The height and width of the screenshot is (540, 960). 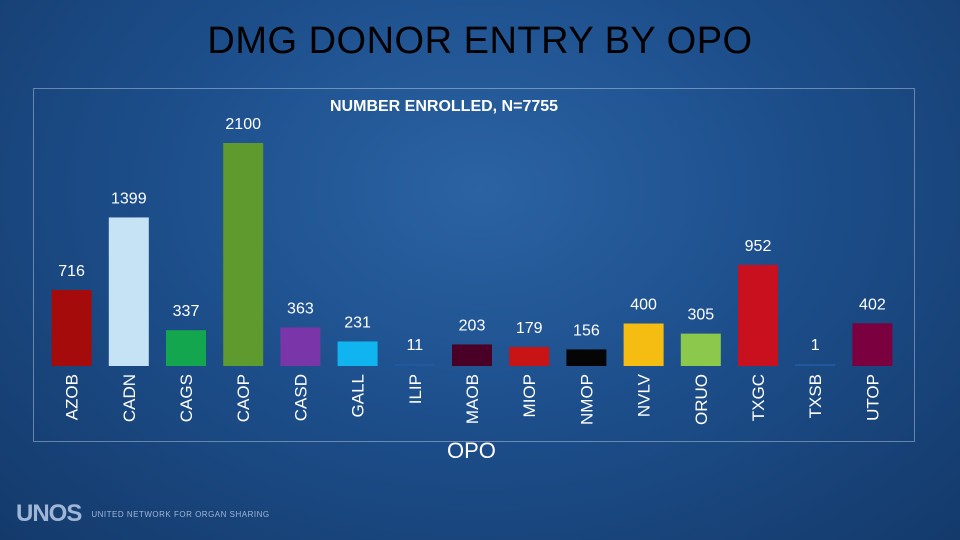 What do you see at coordinates (872, 304) in the screenshot?
I see `data-label-utop: 402` at bounding box center [872, 304].